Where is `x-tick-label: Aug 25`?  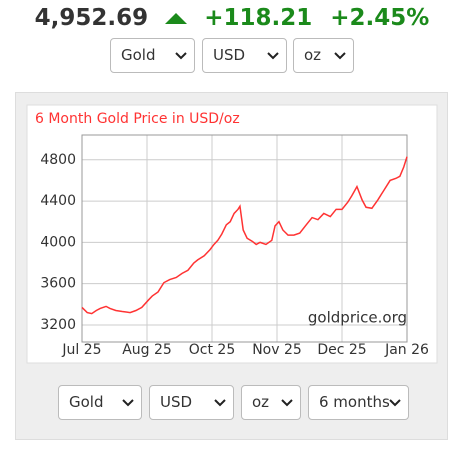 x-tick-label: Aug 25 is located at coordinates (147, 350).